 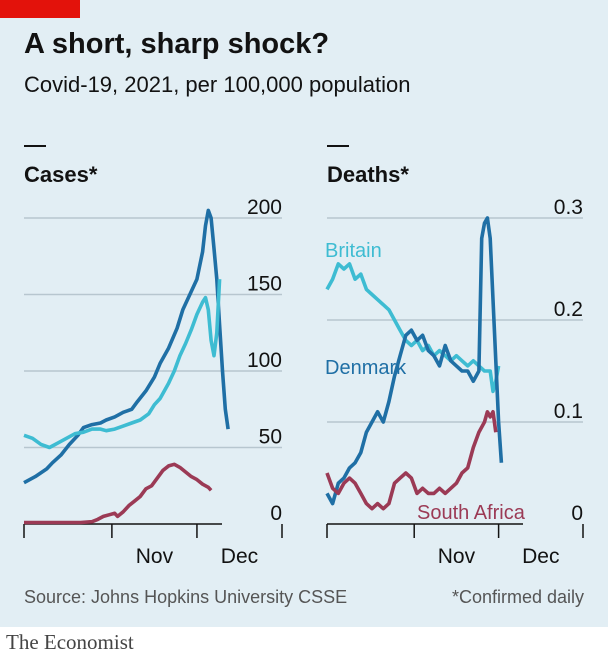 I want to click on cases-series-south-africa, so click(x=118, y=493).